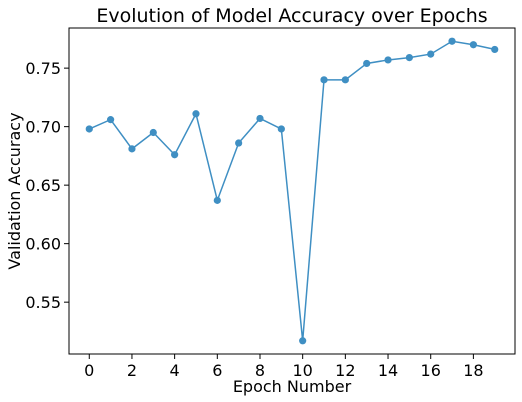 This screenshot has width=522, height=402. Describe the element at coordinates (89, 370) in the screenshot. I see `x-tick-label: 0` at that location.